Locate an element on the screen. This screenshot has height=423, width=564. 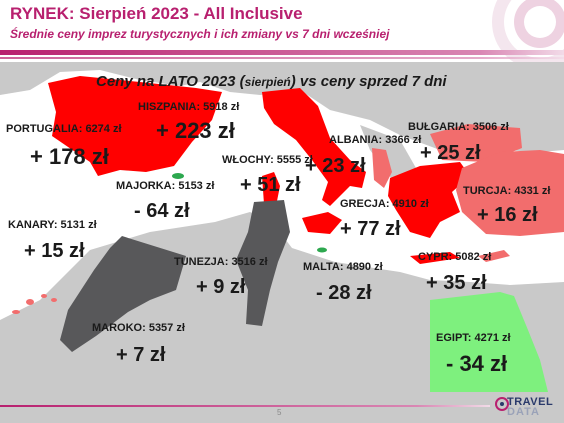
label-hiszpania: HISZPANIA: 5918 zł is located at coordinates (189, 107).